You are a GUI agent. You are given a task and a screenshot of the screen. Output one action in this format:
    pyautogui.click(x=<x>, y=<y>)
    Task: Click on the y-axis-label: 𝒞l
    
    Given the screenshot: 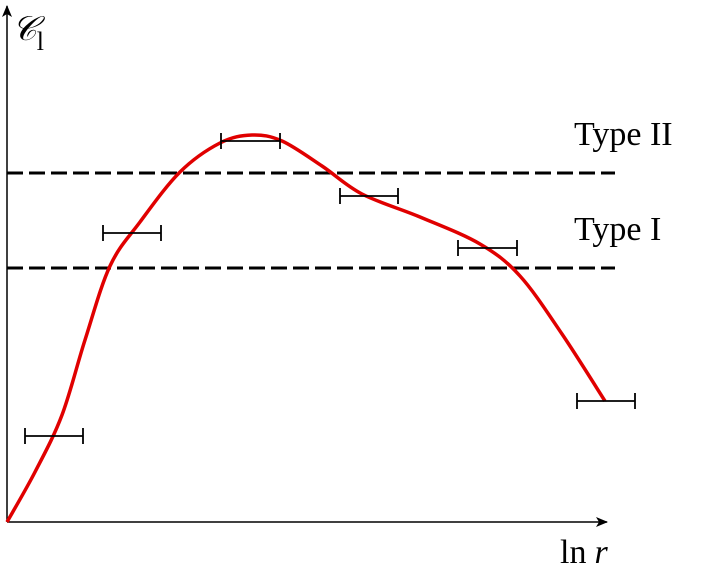 What is the action you would take?
    pyautogui.click(x=29, y=33)
    